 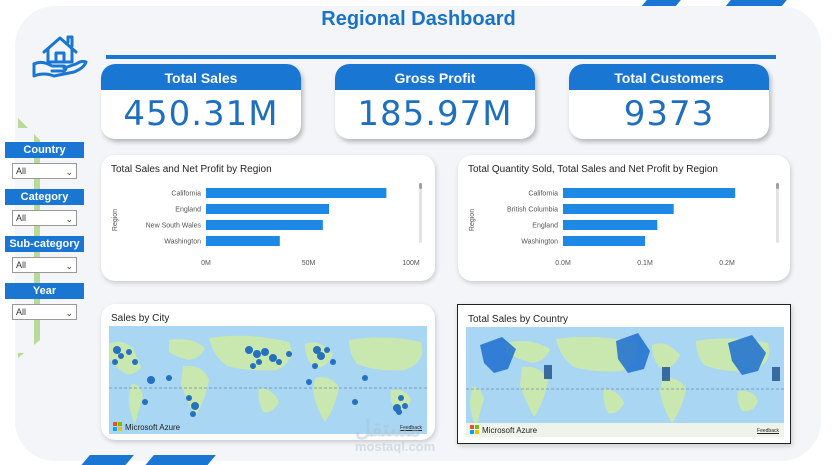 What do you see at coordinates (44, 254) in the screenshot?
I see `slicer-sub-category: Sub-category All ⌄` at bounding box center [44, 254].